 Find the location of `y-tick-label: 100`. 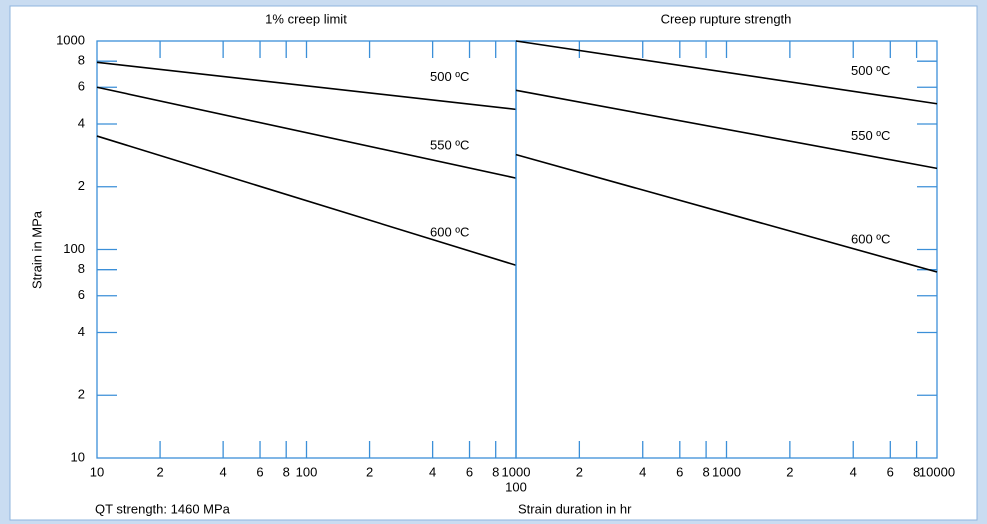

y-tick-label: 100 is located at coordinates (74, 248).